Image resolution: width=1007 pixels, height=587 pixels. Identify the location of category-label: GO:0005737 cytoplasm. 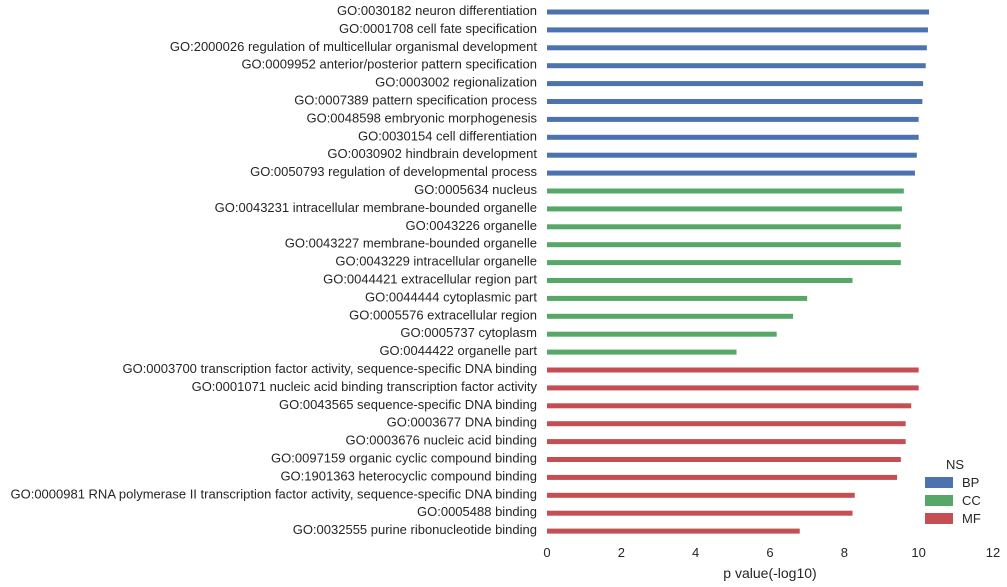
(468, 332).